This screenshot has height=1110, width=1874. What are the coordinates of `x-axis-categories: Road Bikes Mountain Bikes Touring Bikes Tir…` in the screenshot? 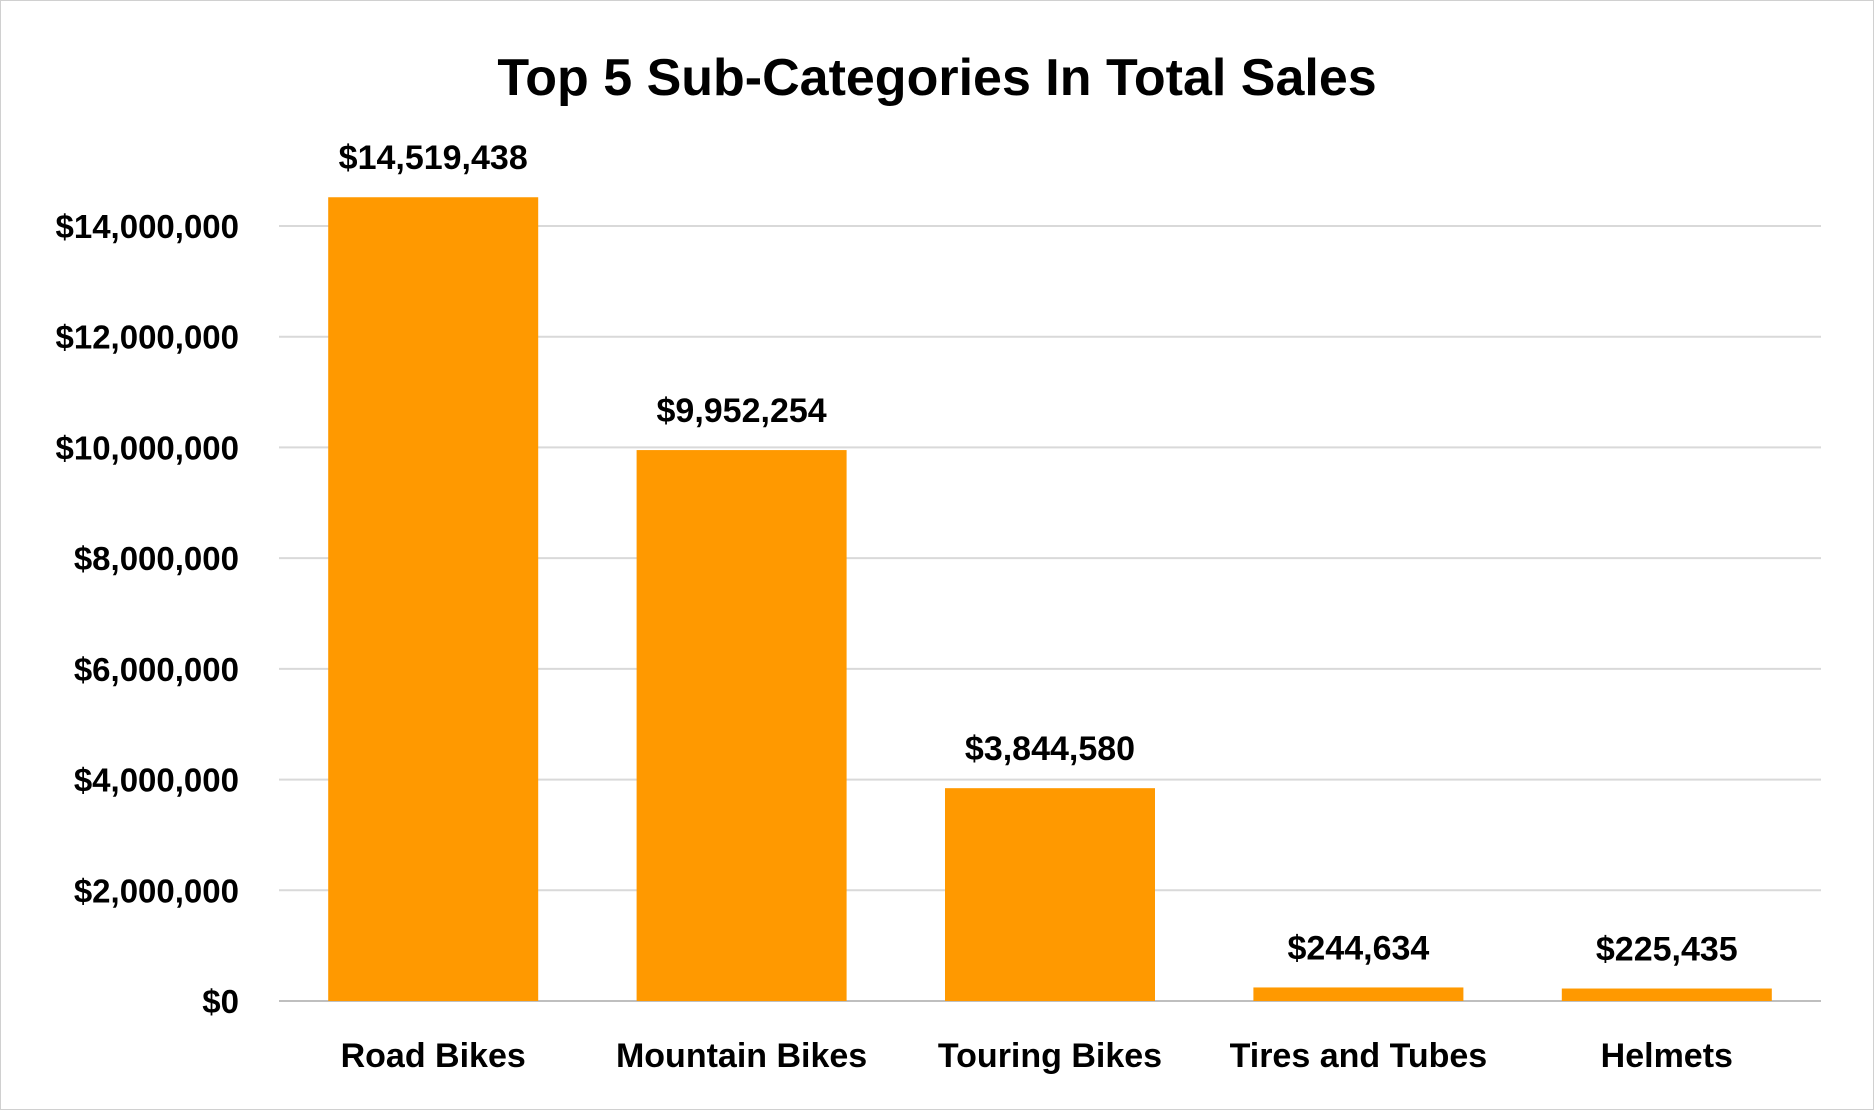 It's located at (1037, 1056).